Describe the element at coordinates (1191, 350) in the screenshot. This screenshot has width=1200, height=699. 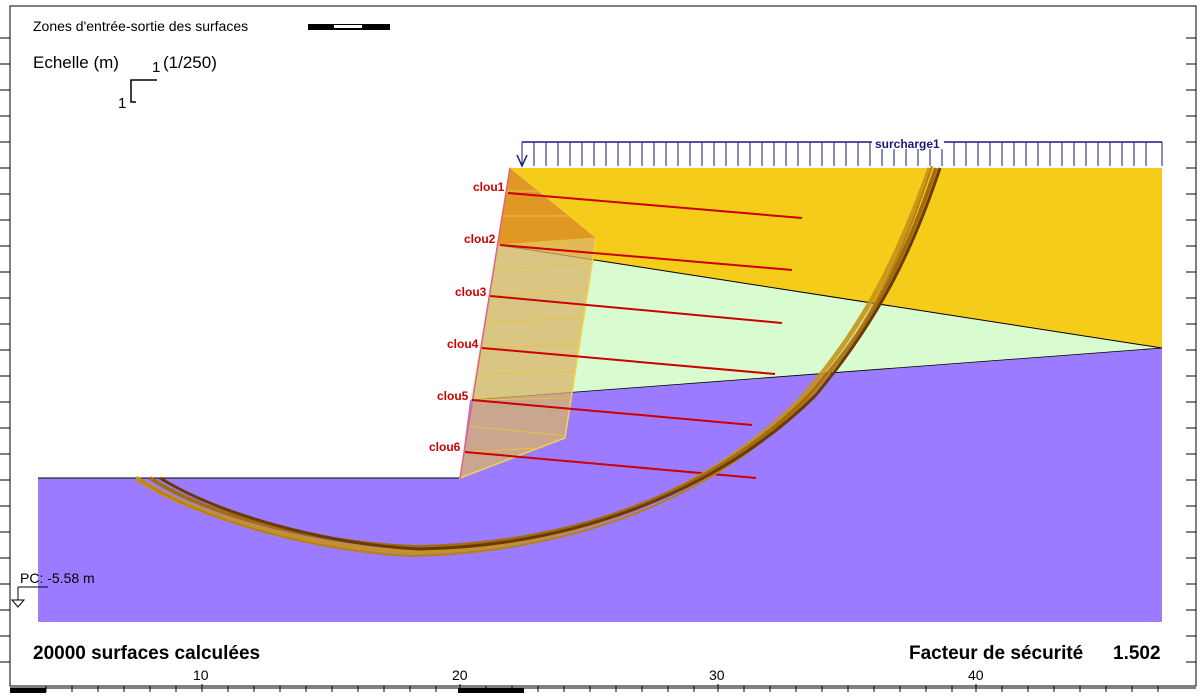
I see `right-ruler` at that location.